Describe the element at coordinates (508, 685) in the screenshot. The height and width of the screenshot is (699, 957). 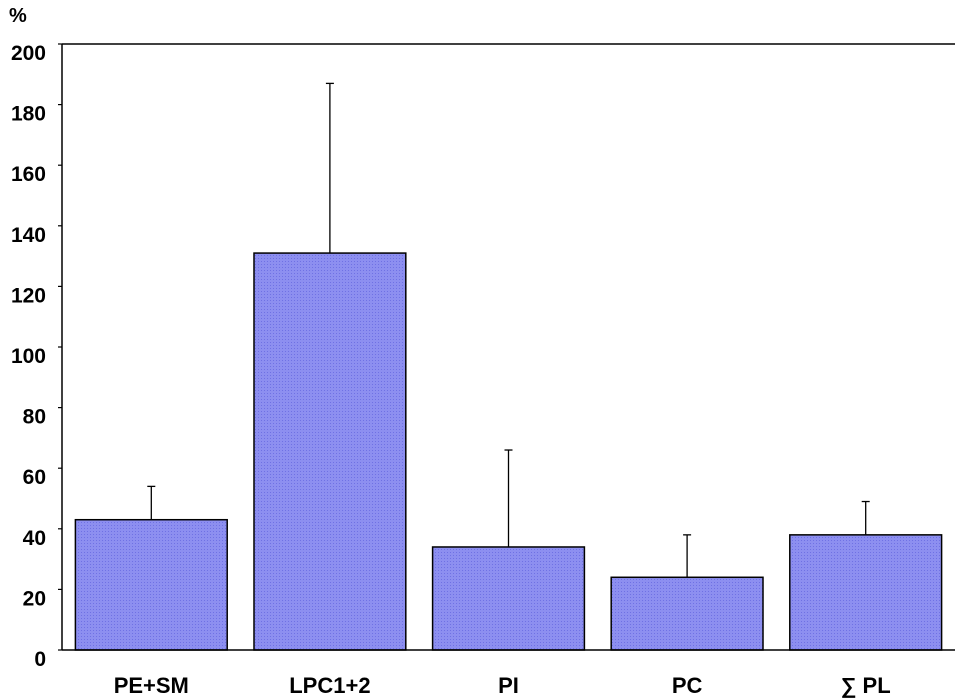
I see `x-category-label: PI` at that location.